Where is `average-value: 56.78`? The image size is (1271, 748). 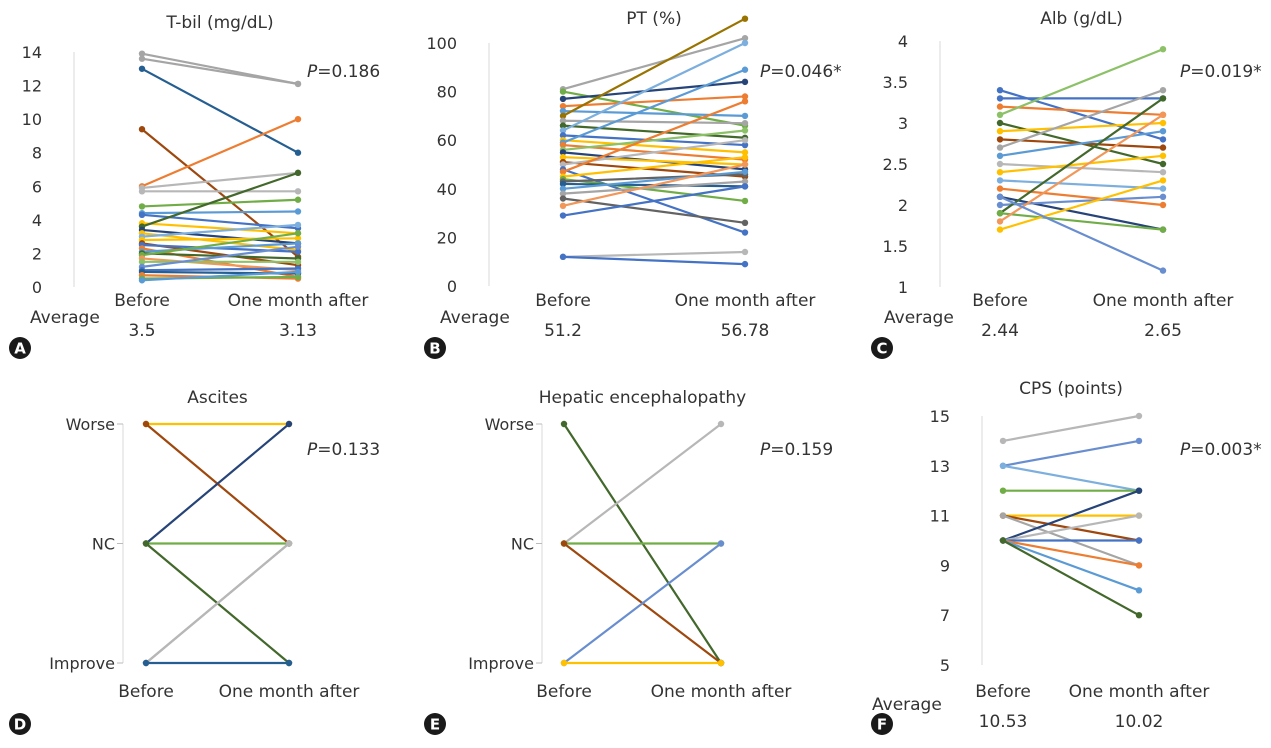 average-value: 56.78 is located at coordinates (745, 331).